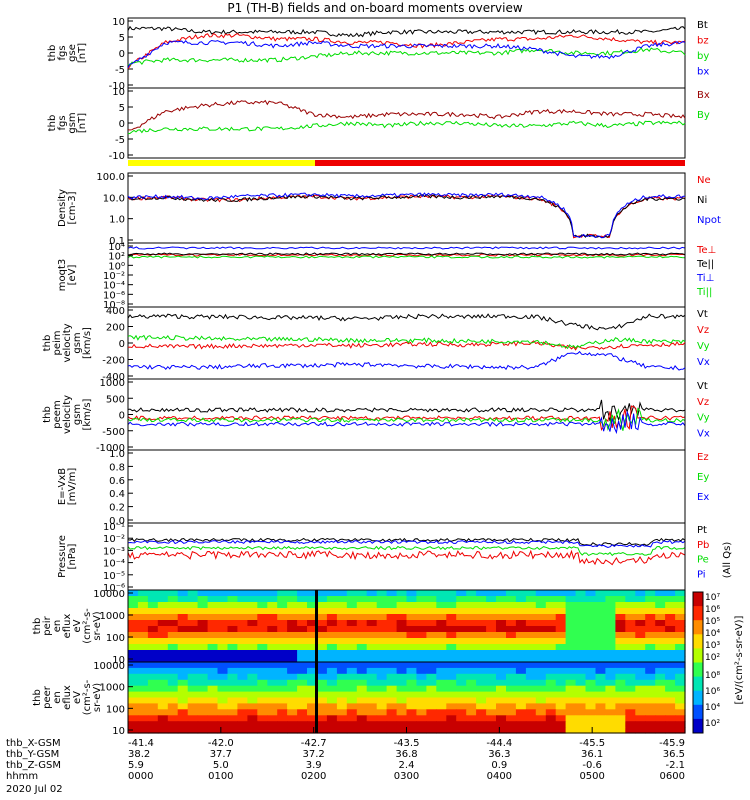 This screenshot has width=750, height=800. I want to click on y-axis-label: [eV], so click(72, 275).